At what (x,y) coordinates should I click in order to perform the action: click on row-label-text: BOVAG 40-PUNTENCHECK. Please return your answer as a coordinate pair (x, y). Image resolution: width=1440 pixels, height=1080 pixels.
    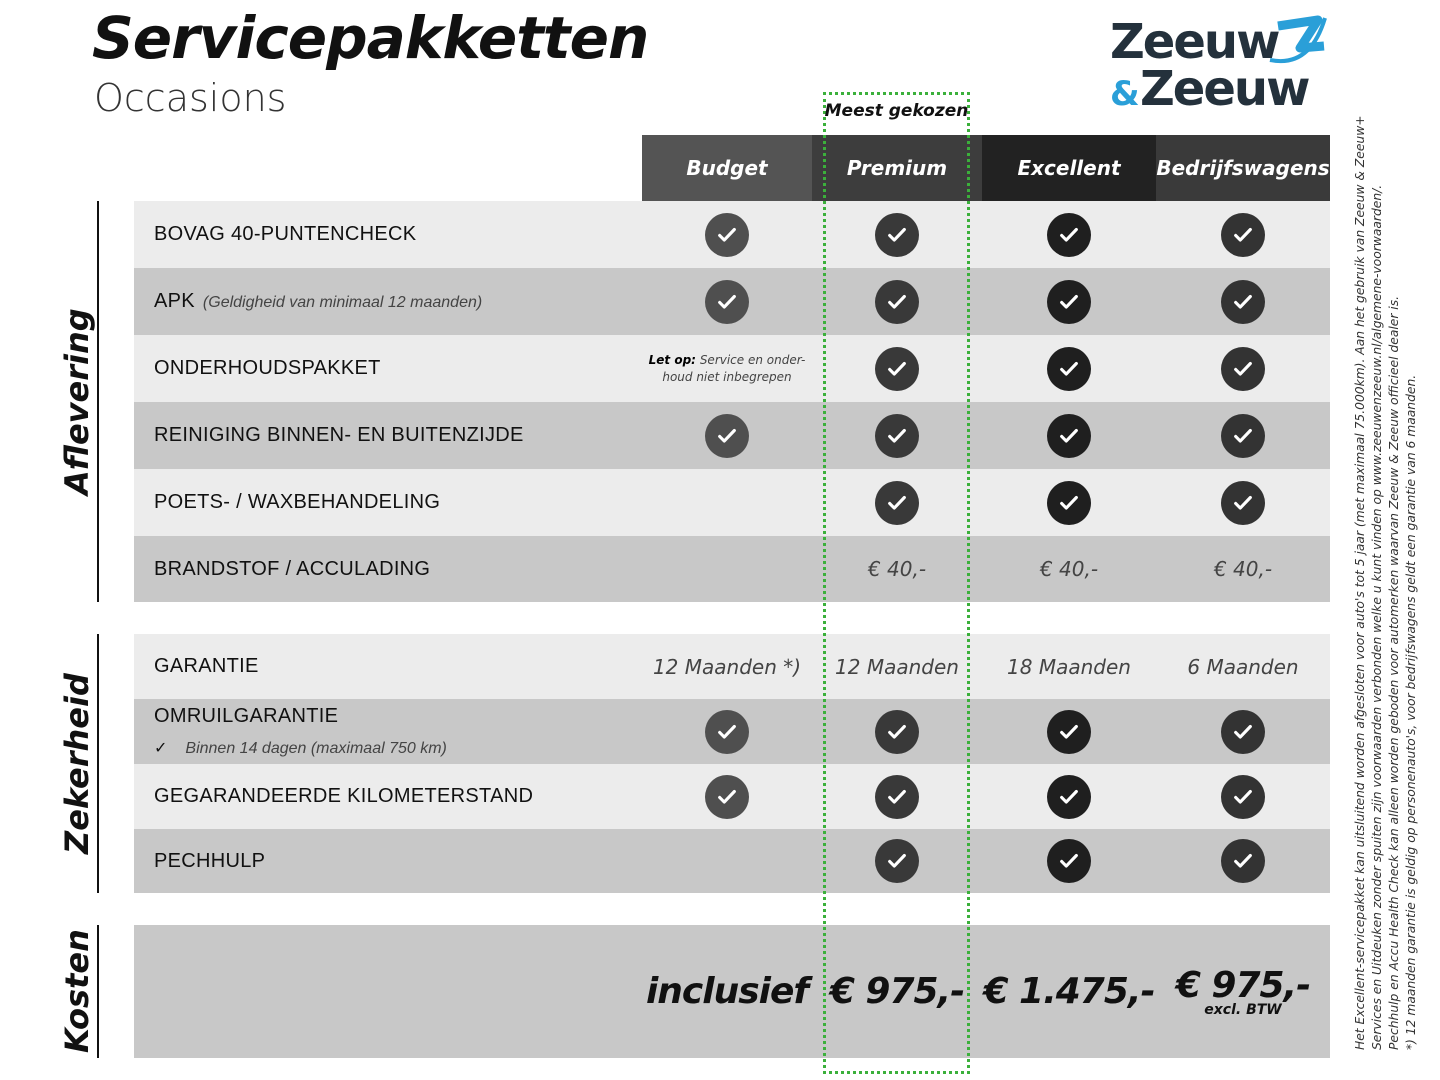
    Looking at the image, I should click on (285, 234).